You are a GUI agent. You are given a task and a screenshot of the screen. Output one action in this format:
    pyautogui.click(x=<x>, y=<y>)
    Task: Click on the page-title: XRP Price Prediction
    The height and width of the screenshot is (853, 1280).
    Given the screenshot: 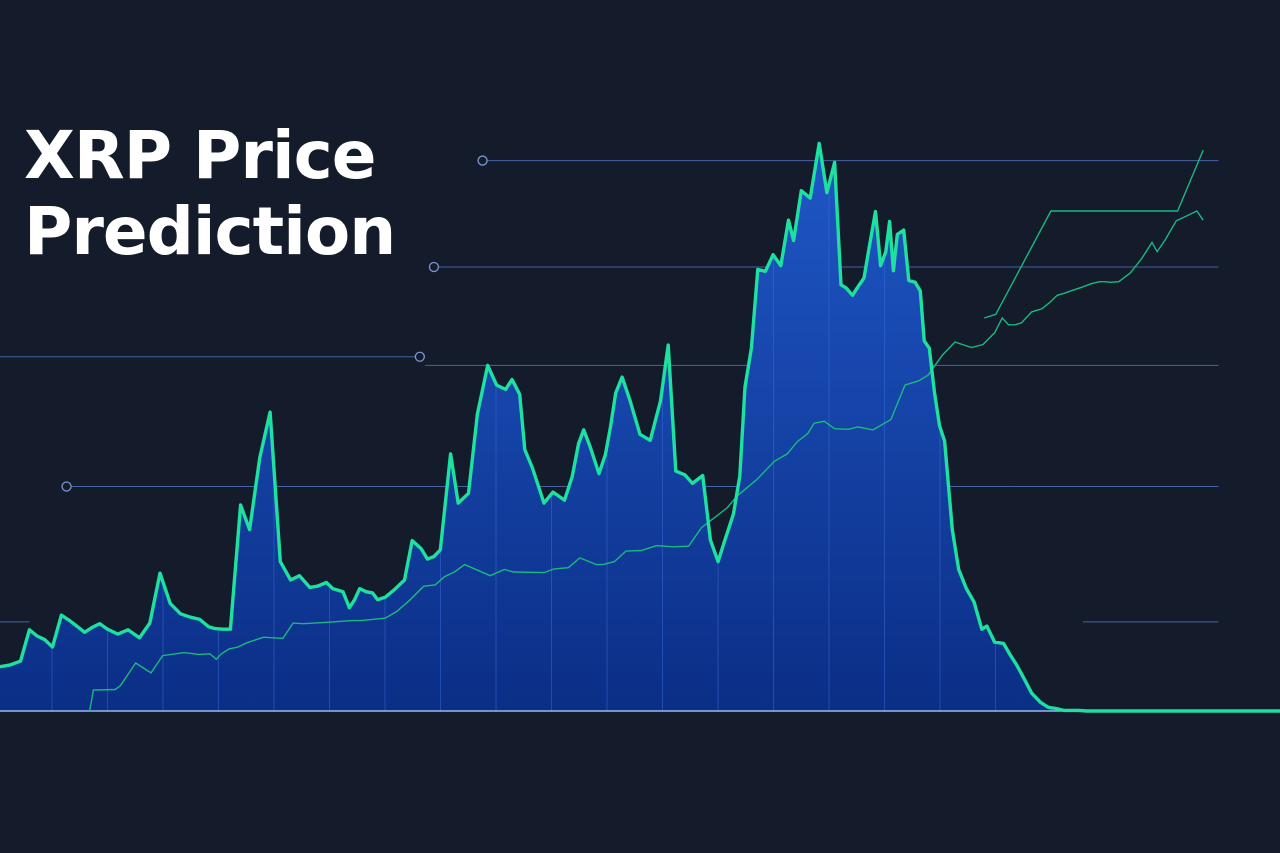 What is the action you would take?
    pyautogui.click(x=210, y=193)
    